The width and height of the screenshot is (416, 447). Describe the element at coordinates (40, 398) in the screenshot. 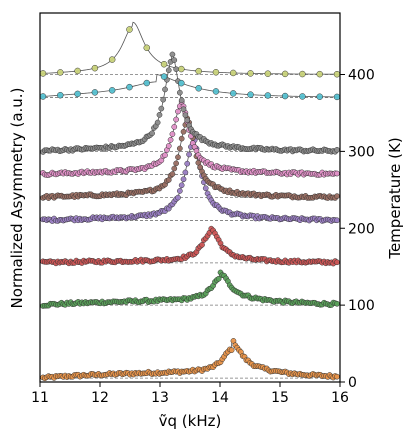

I see `x-tick-label: 11` at that location.